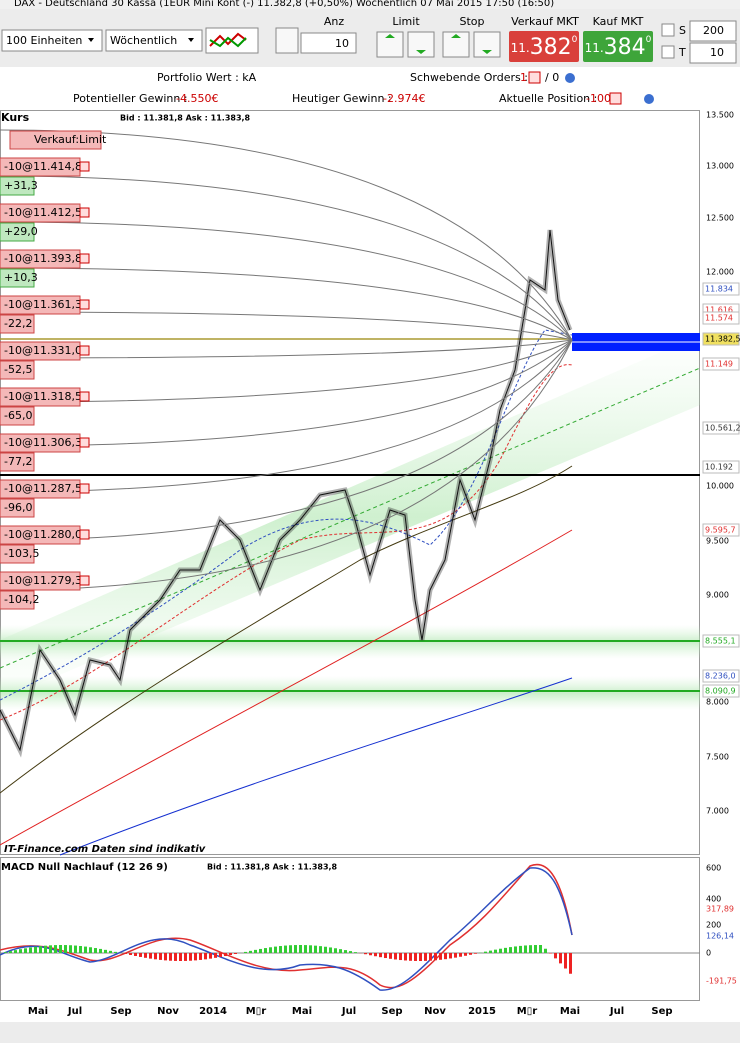  Describe the element at coordinates (120, 1011) in the screenshot. I see `x-axis-label: Sep` at that location.